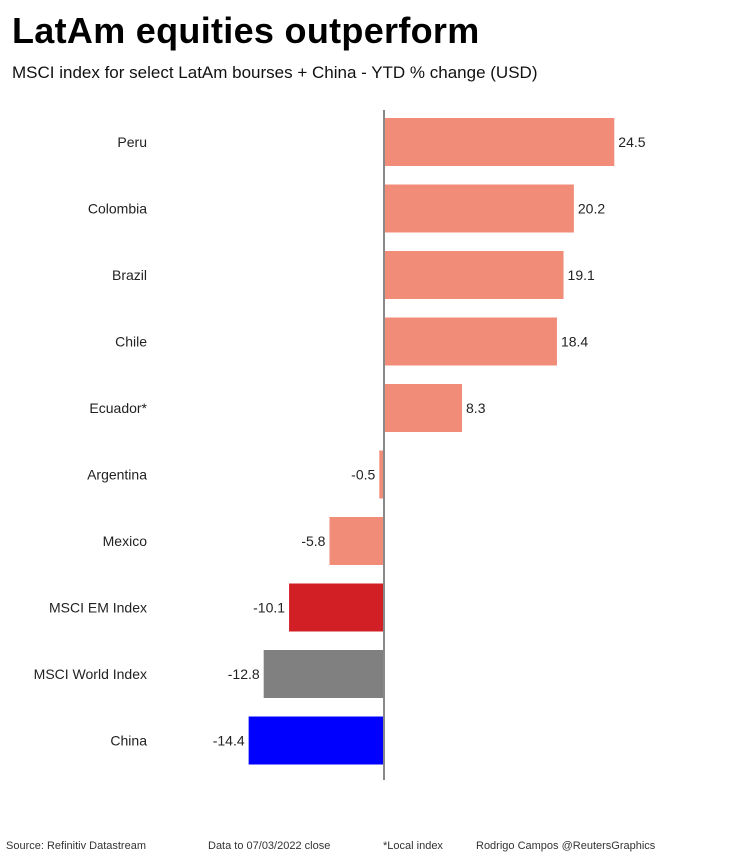 Image resolution: width=736 pixels, height=860 pixels. What do you see at coordinates (574, 342) in the screenshot?
I see `value-label: 18.4` at bounding box center [574, 342].